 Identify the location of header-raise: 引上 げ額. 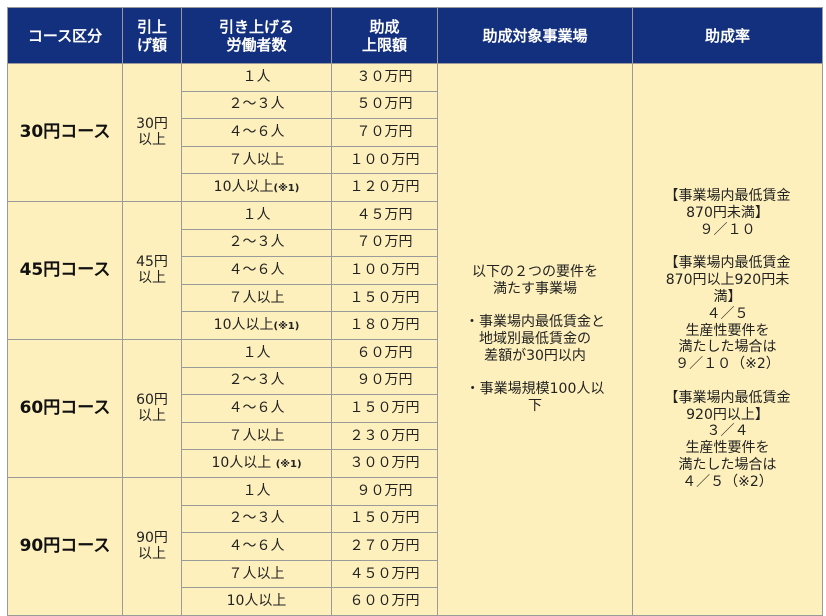
(152, 35).